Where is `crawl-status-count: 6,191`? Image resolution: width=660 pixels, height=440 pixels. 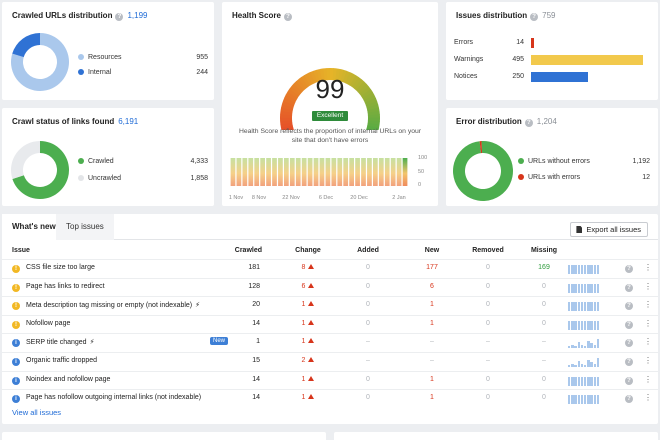 crawl-status-count: 6,191 is located at coordinates (128, 121).